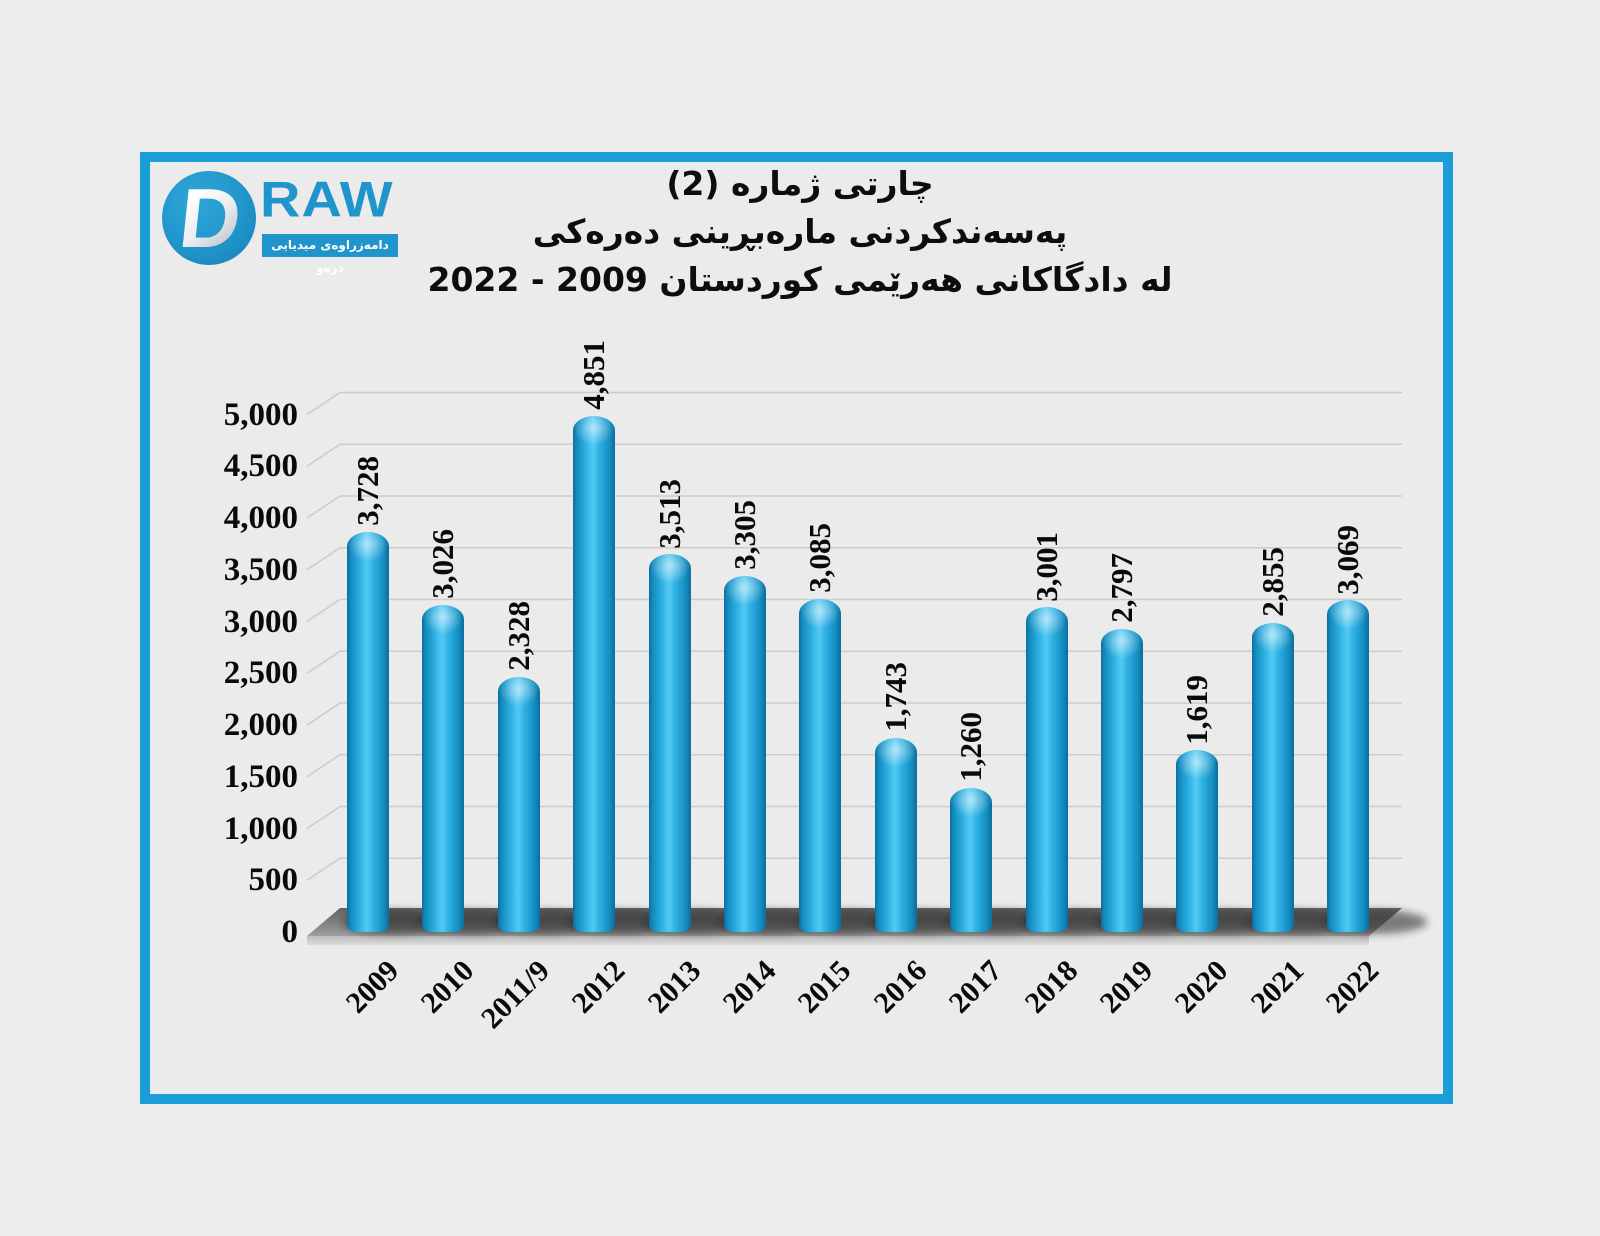  What do you see at coordinates (800, 183) in the screenshot?
I see `title-line-1: چارتی ژماره (2)` at bounding box center [800, 183].